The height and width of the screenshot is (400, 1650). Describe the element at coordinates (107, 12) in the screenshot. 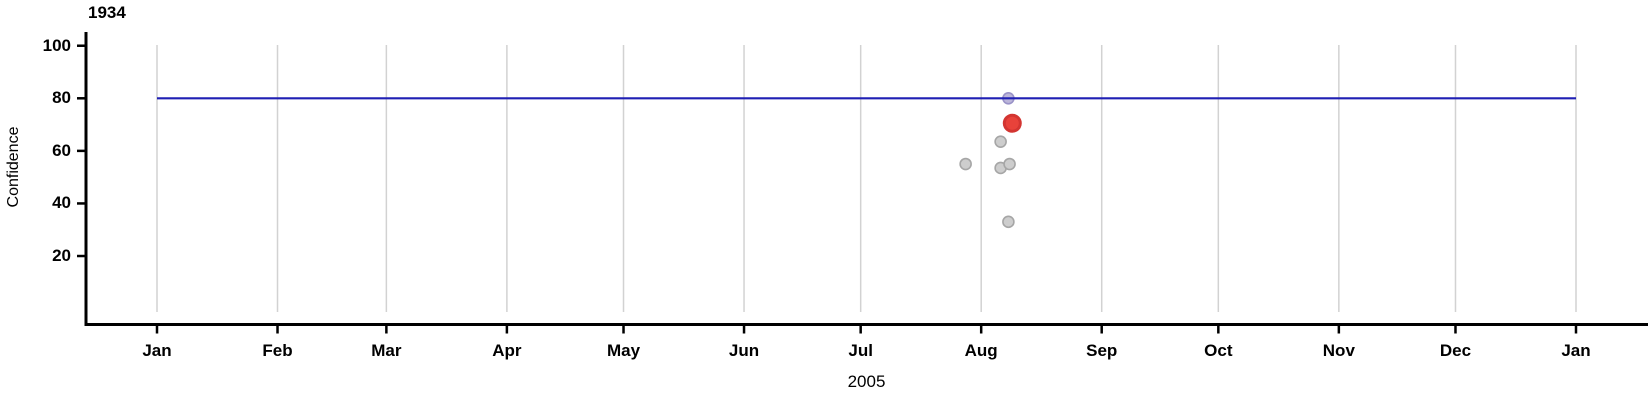

I see `chart-title: 1934` at that location.